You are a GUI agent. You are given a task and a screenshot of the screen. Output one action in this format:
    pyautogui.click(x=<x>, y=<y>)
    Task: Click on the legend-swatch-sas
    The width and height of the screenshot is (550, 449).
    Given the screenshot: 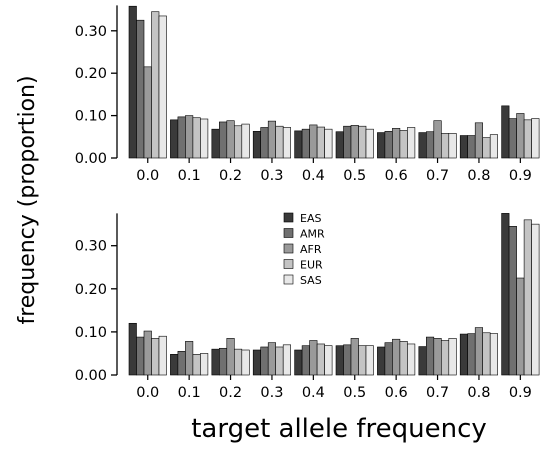 What is the action you would take?
    pyautogui.click(x=288, y=279)
    